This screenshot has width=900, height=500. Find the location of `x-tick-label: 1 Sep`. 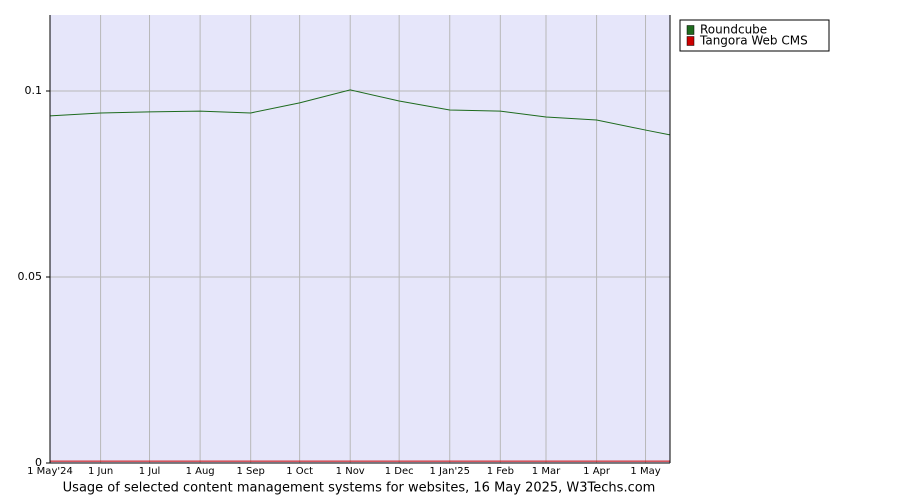

x-tick-label: 1 Sep is located at coordinates (250, 471).